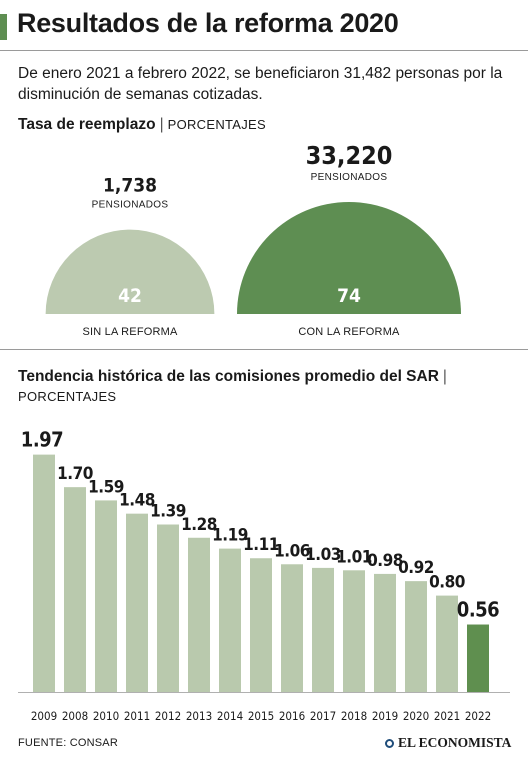  I want to click on pensioners-count: 33,220, so click(349, 155).